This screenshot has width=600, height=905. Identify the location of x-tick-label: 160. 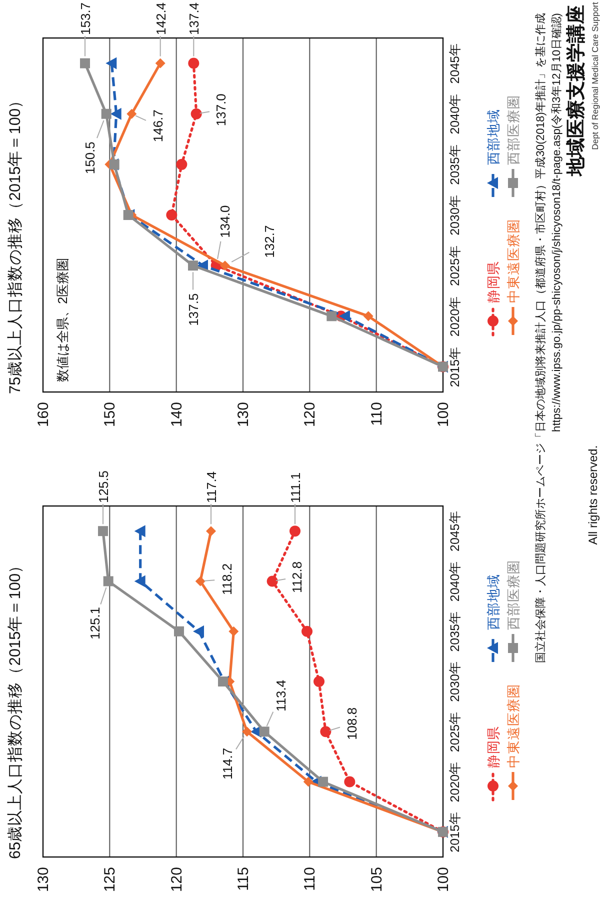
(43, 415).